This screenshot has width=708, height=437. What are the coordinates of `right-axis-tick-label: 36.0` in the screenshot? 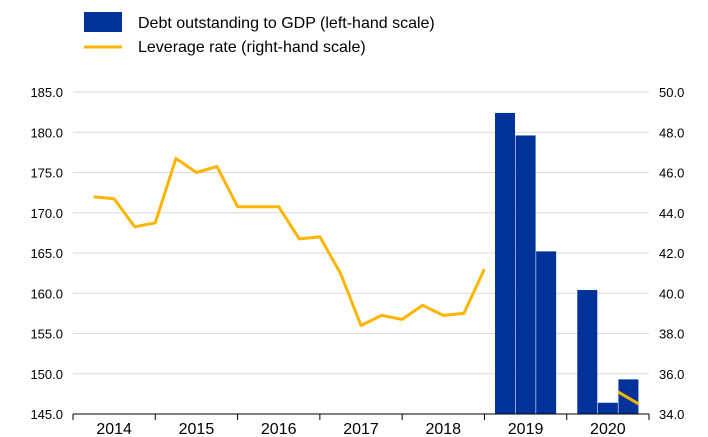 It's located at (671, 374).